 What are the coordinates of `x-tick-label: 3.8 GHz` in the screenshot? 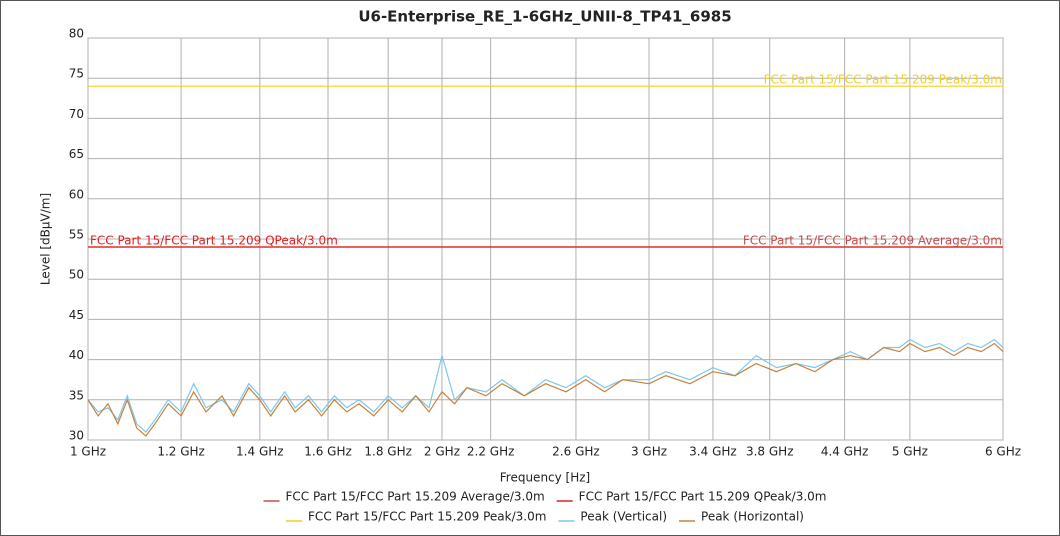 It's located at (770, 452).